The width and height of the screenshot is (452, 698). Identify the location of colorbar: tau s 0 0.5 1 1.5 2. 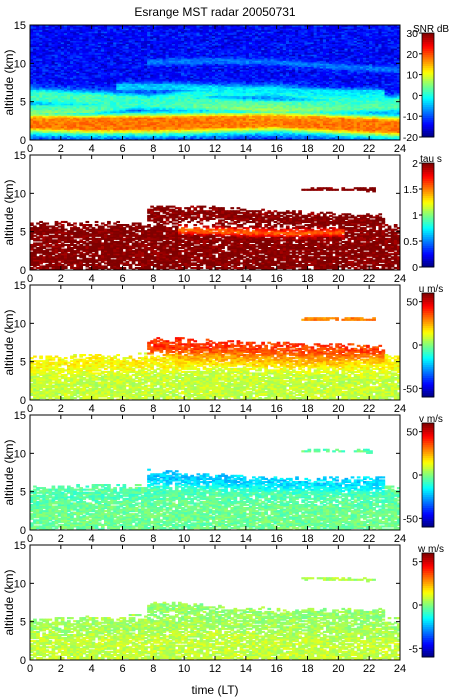
(422, 214).